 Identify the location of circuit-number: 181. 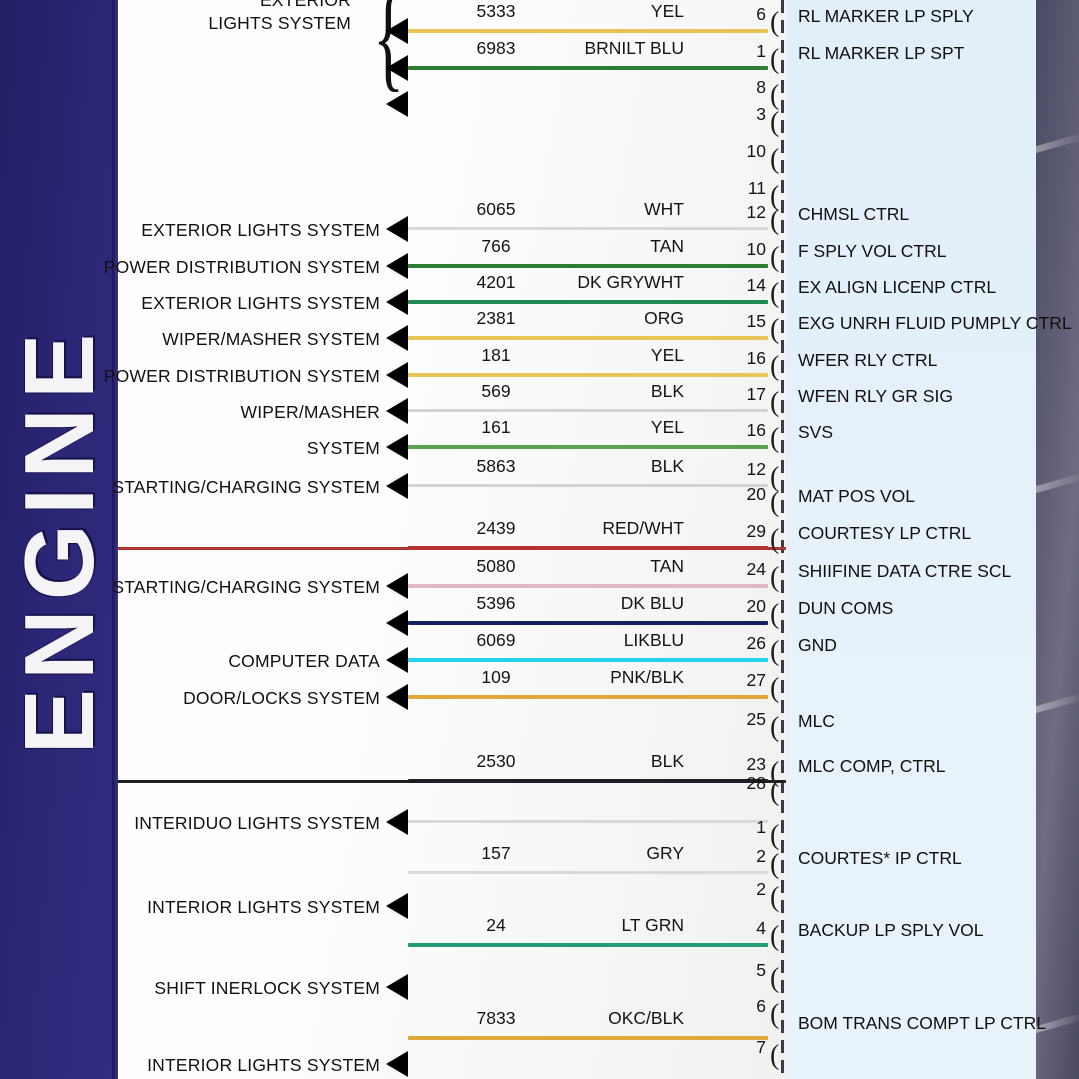
(496, 355).